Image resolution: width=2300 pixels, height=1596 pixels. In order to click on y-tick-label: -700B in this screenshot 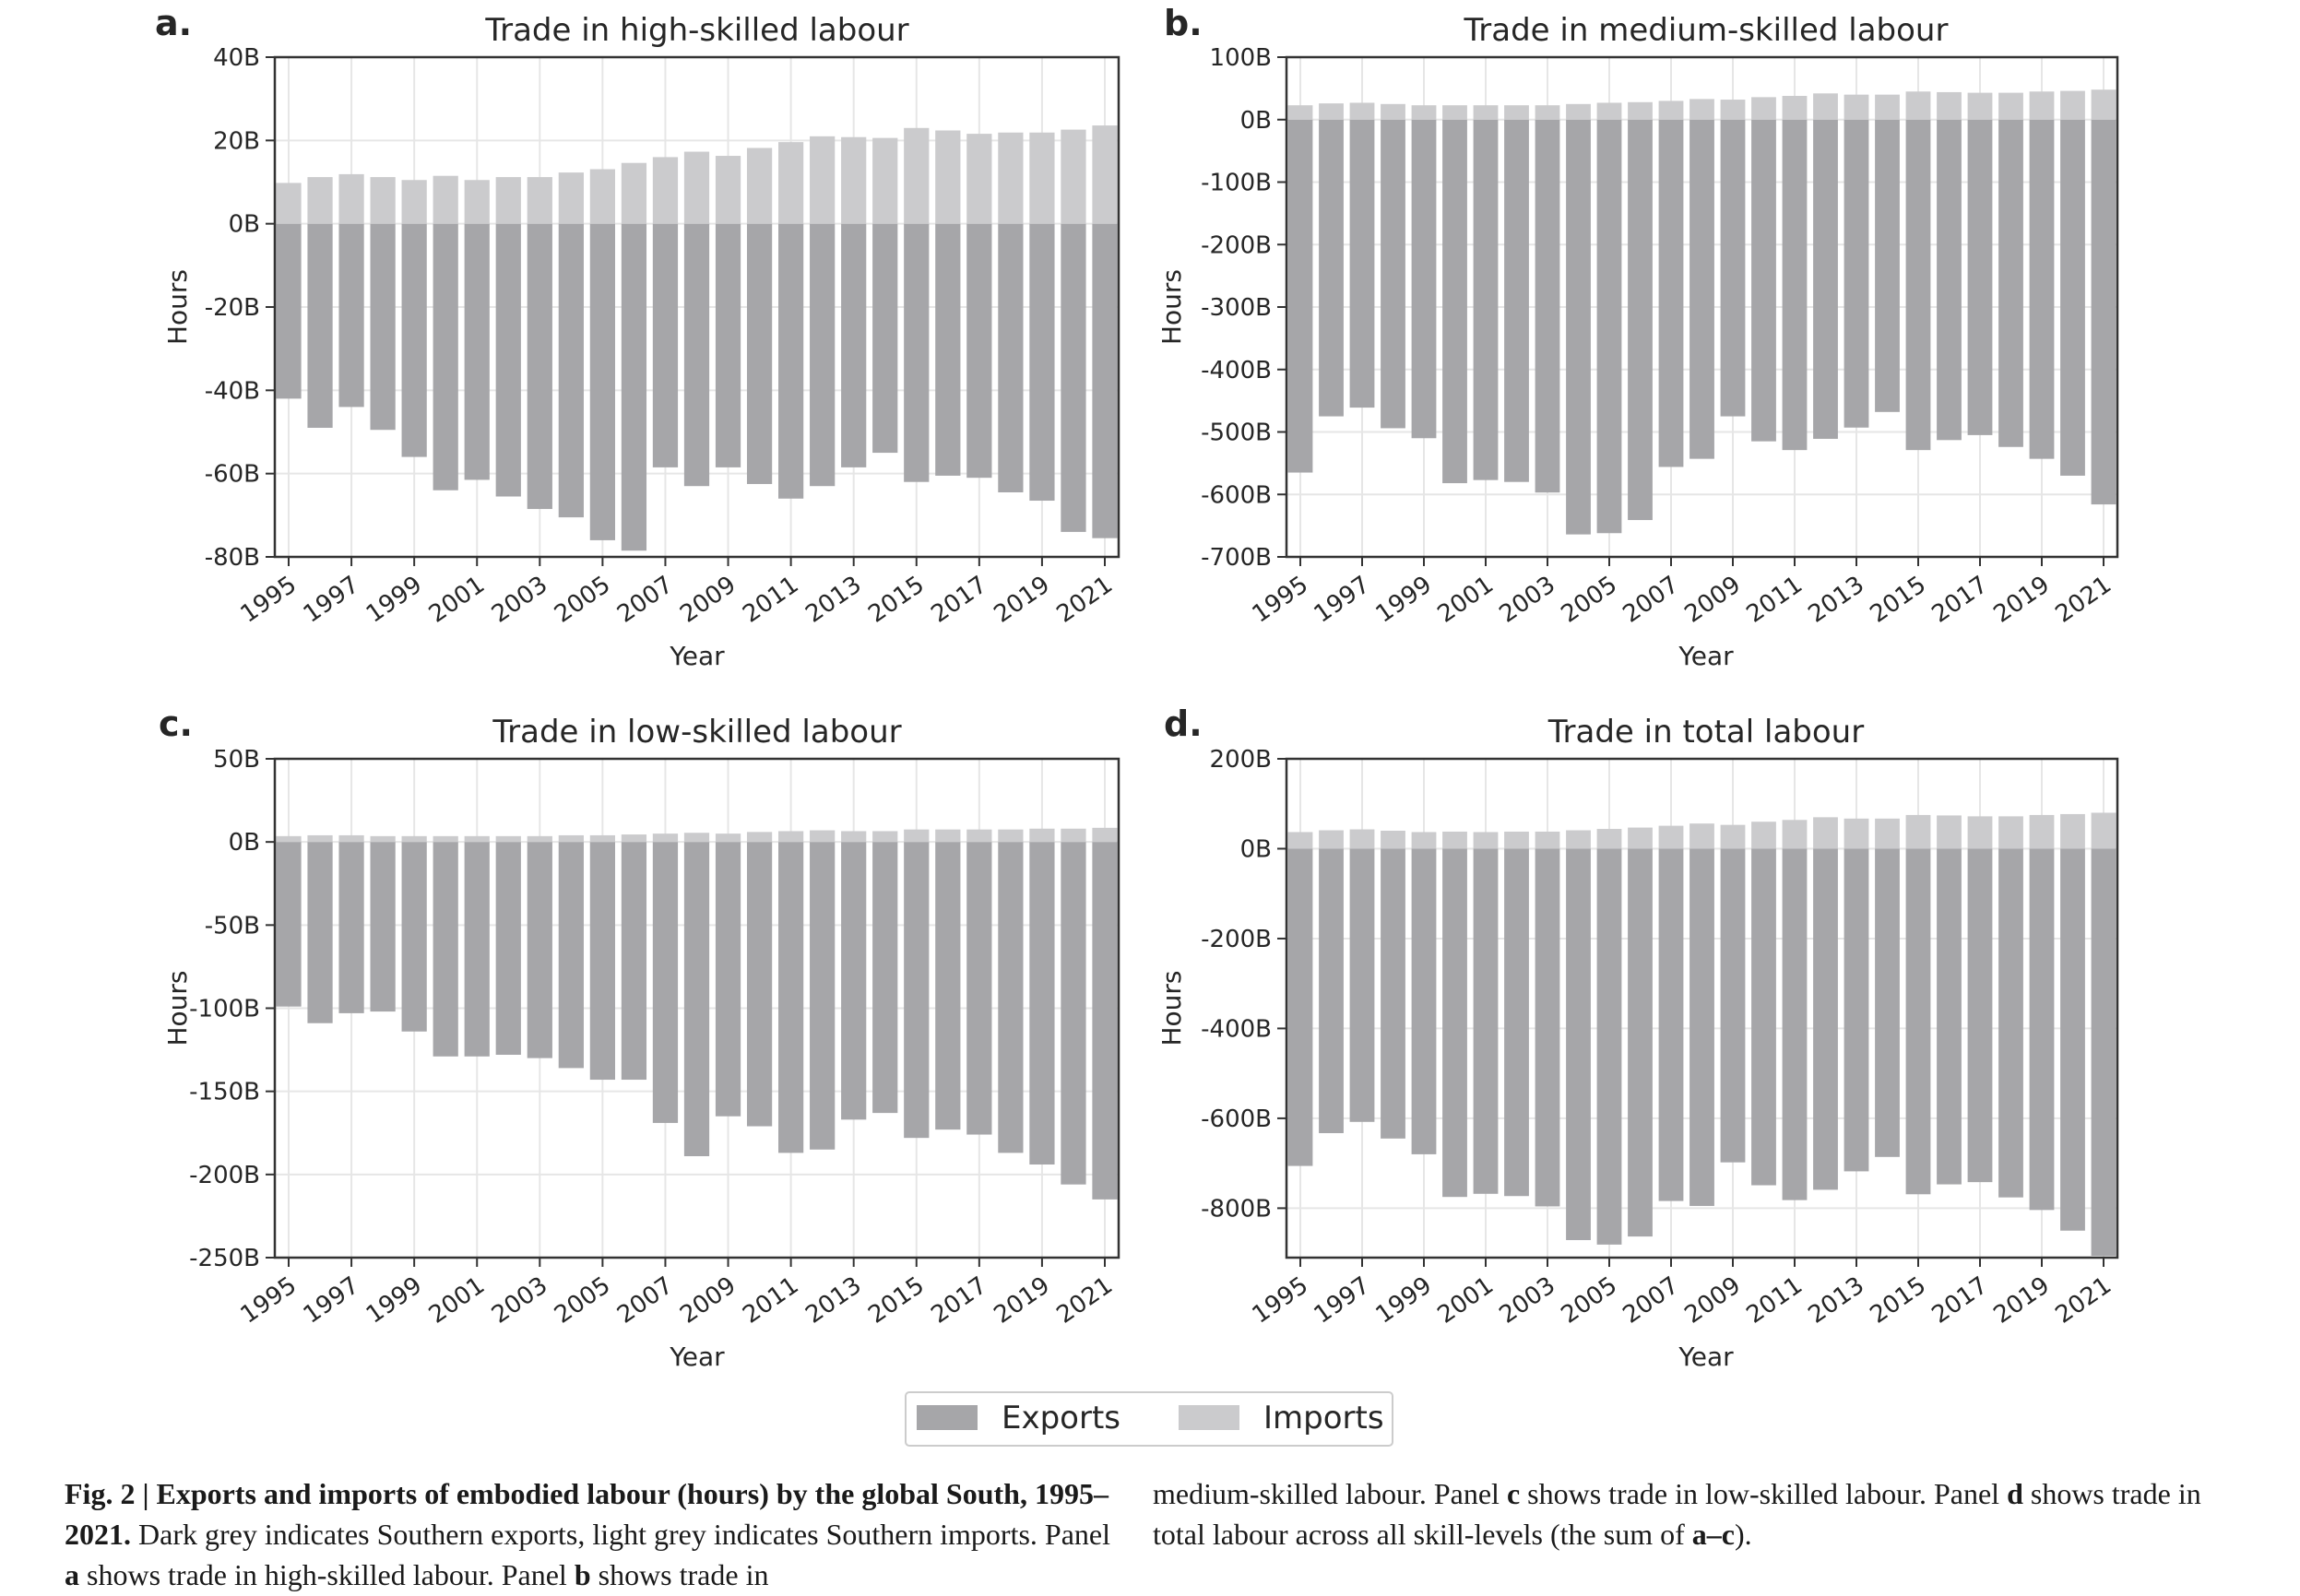, I will do `click(1236, 558)`.